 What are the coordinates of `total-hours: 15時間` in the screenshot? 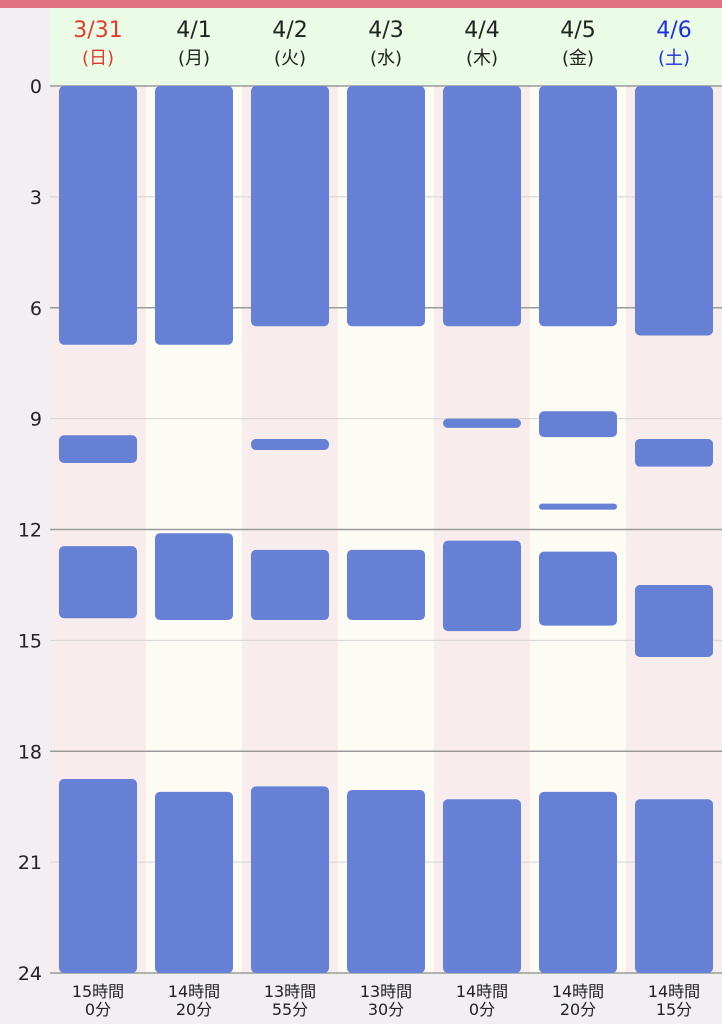 It's located at (98, 991).